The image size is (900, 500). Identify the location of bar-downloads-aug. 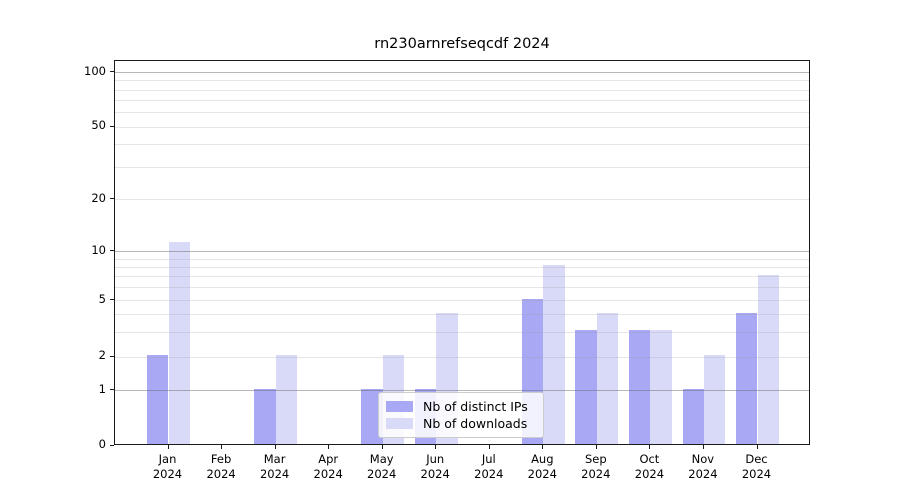
(554, 354).